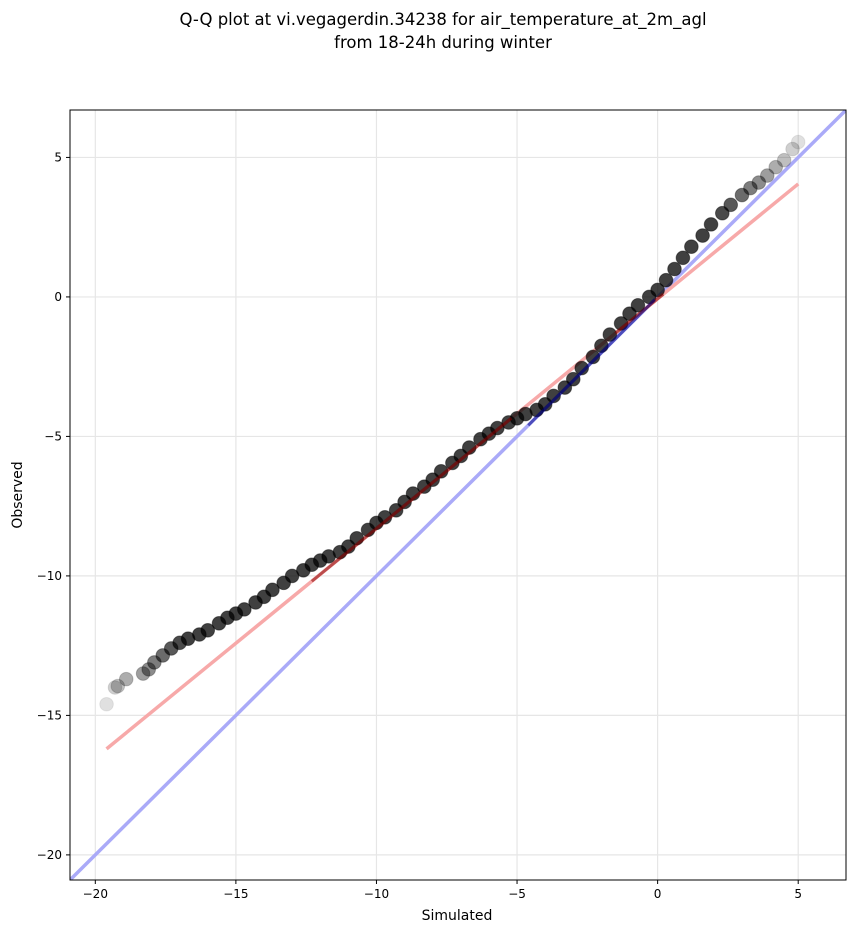  Describe the element at coordinates (53, 436) in the screenshot. I see `y-tick-label: −5` at that location.